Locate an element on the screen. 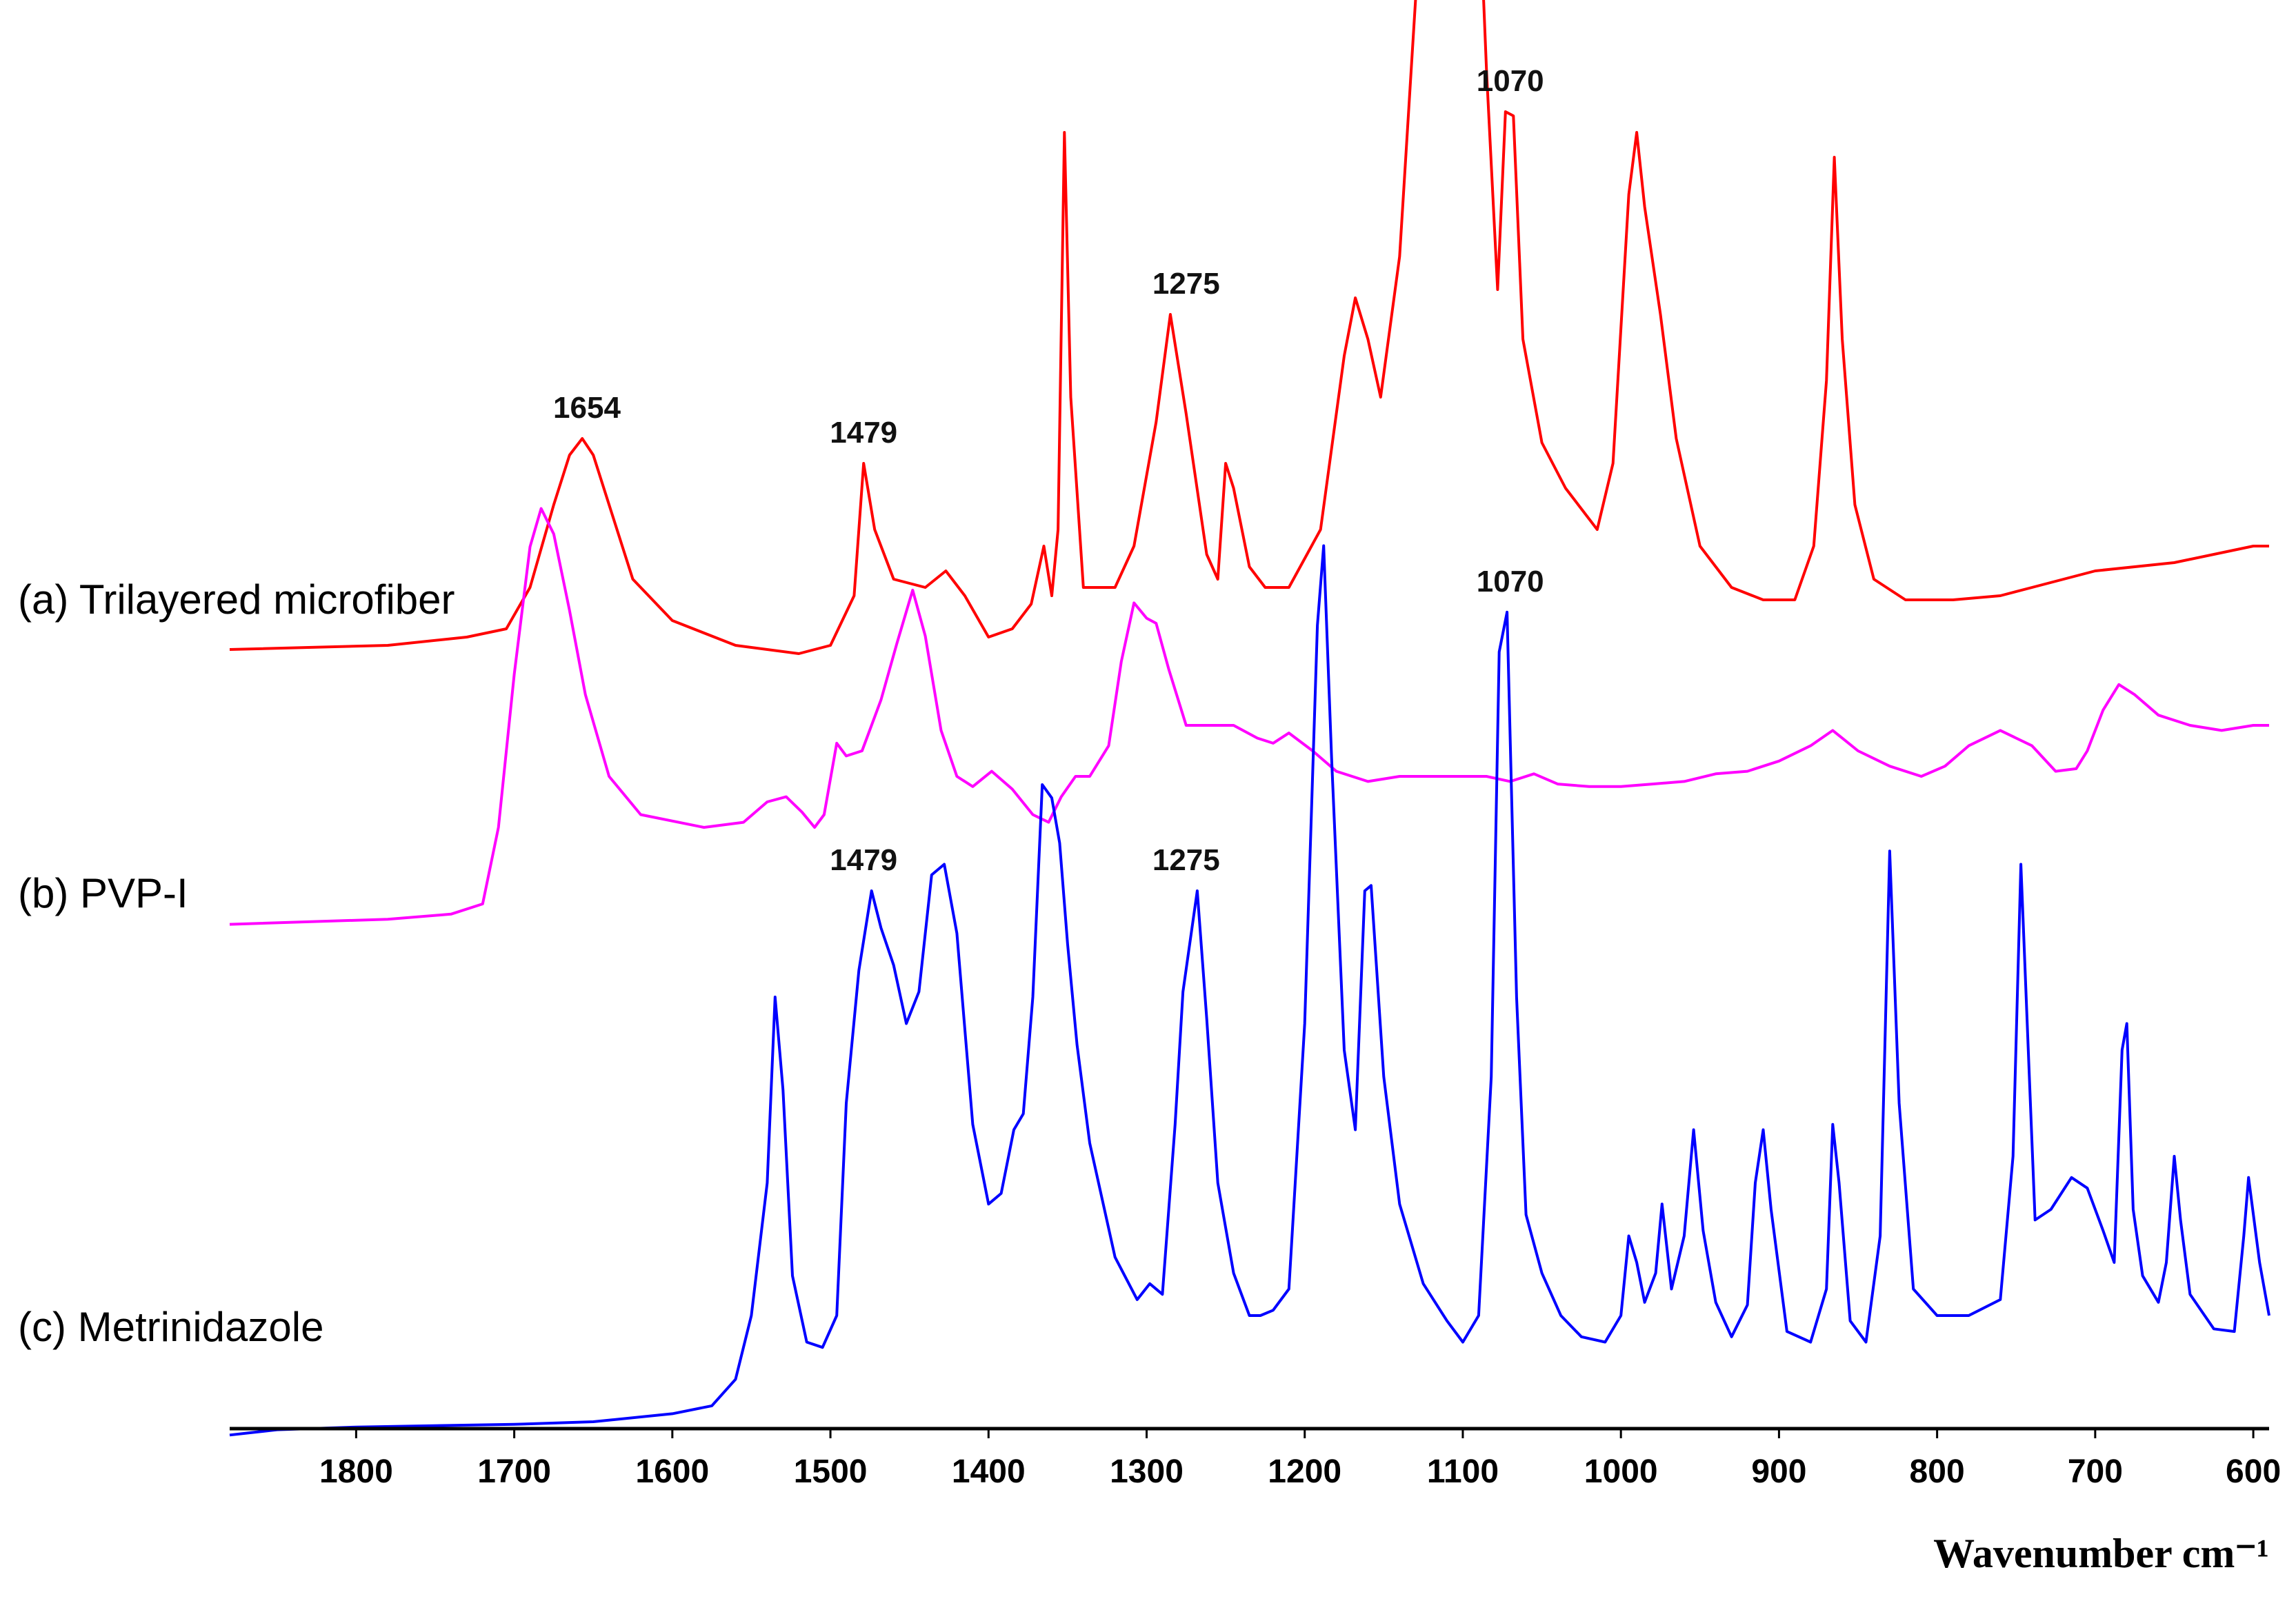 Image resolution: width=2296 pixels, height=1601 pixels. series-label-pvp-i: (b) PVP-I is located at coordinates (103, 893).